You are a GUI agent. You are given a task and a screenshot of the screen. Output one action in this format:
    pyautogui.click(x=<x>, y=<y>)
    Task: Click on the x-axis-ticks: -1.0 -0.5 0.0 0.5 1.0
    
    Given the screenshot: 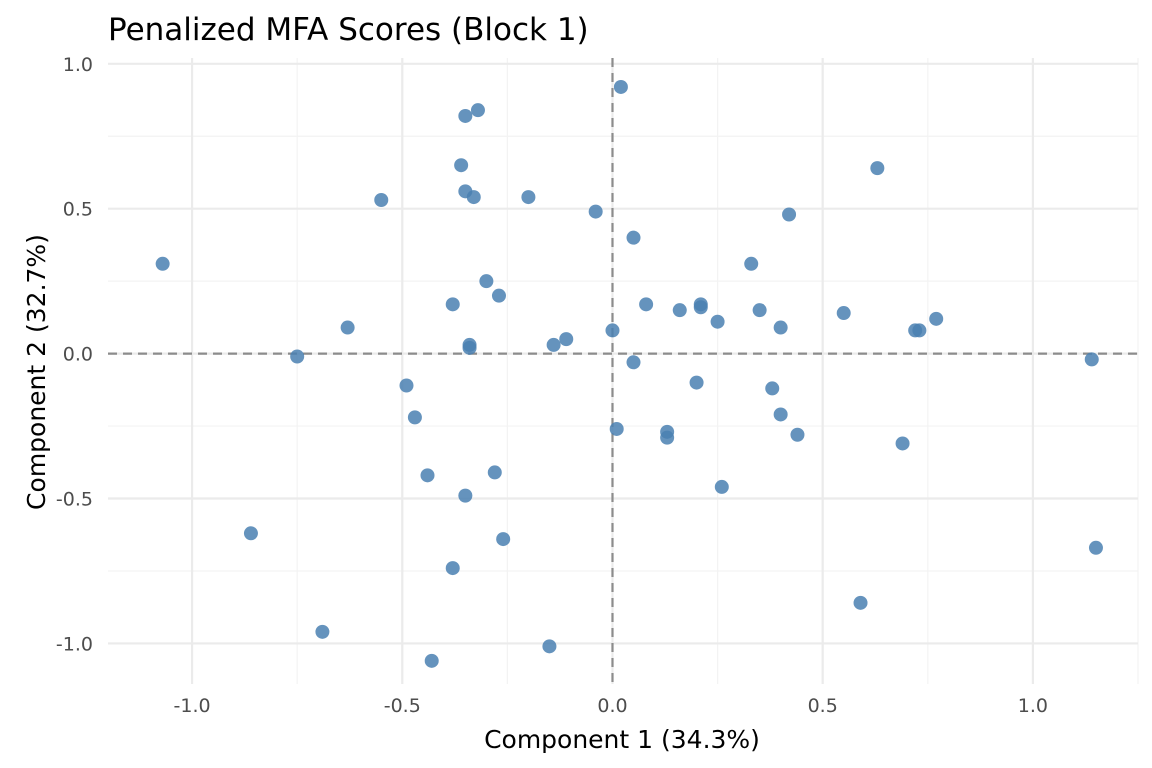 What is the action you would take?
    pyautogui.click(x=611, y=706)
    